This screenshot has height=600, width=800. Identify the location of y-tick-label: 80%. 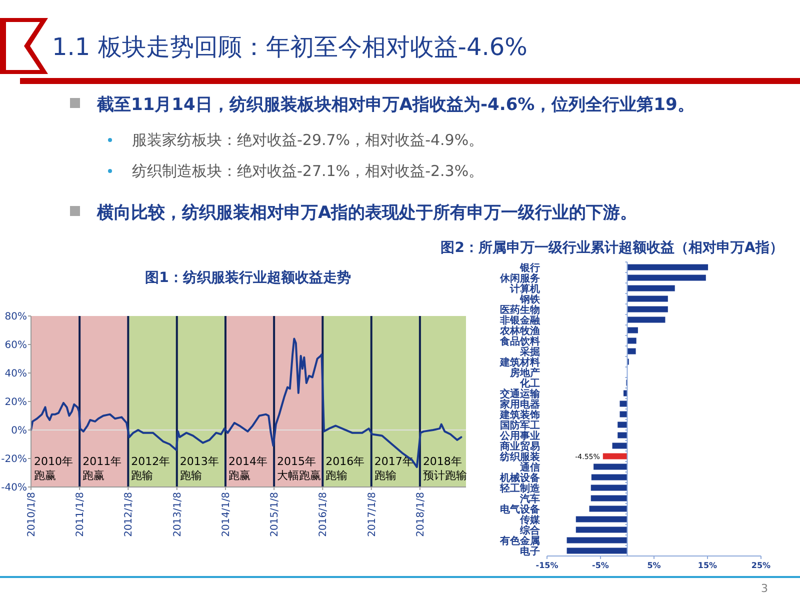
(15, 317).